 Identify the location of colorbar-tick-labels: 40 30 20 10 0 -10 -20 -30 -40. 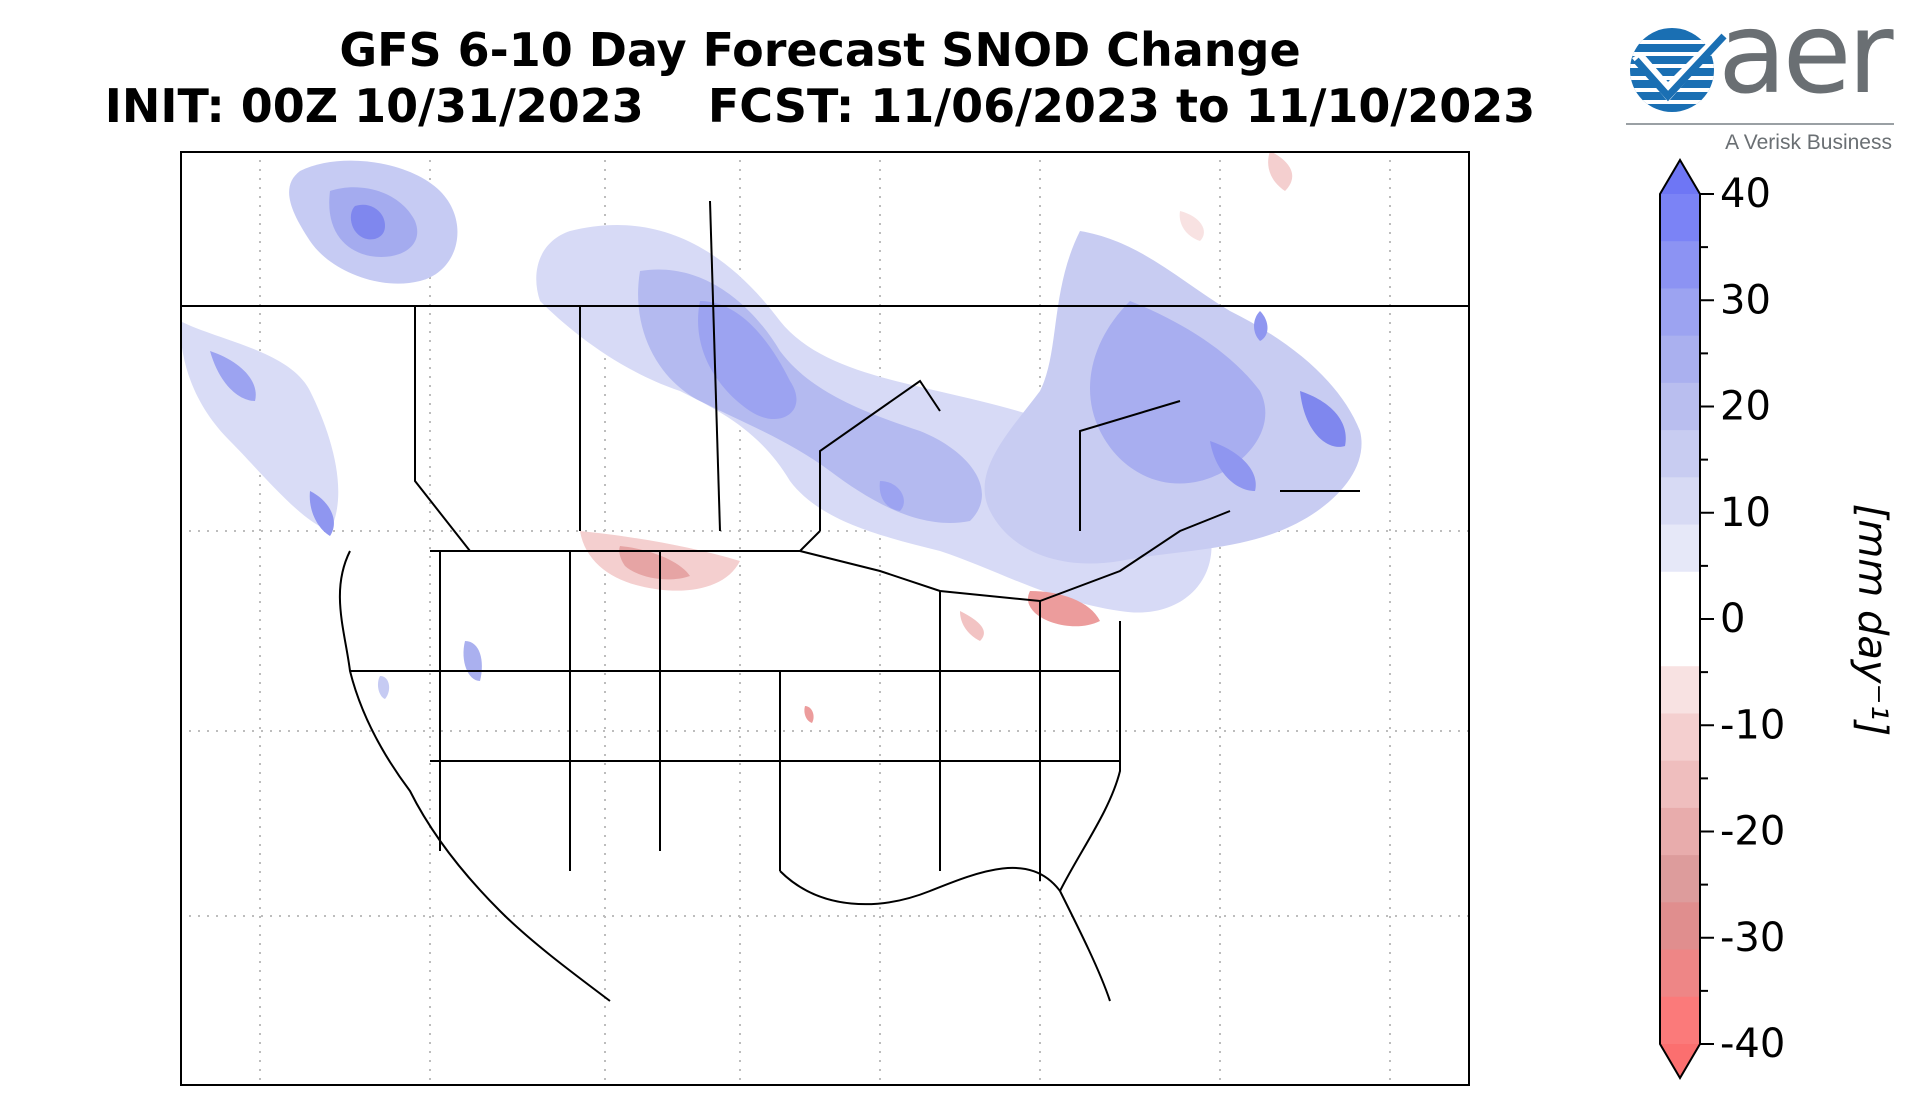
(1752, 619).